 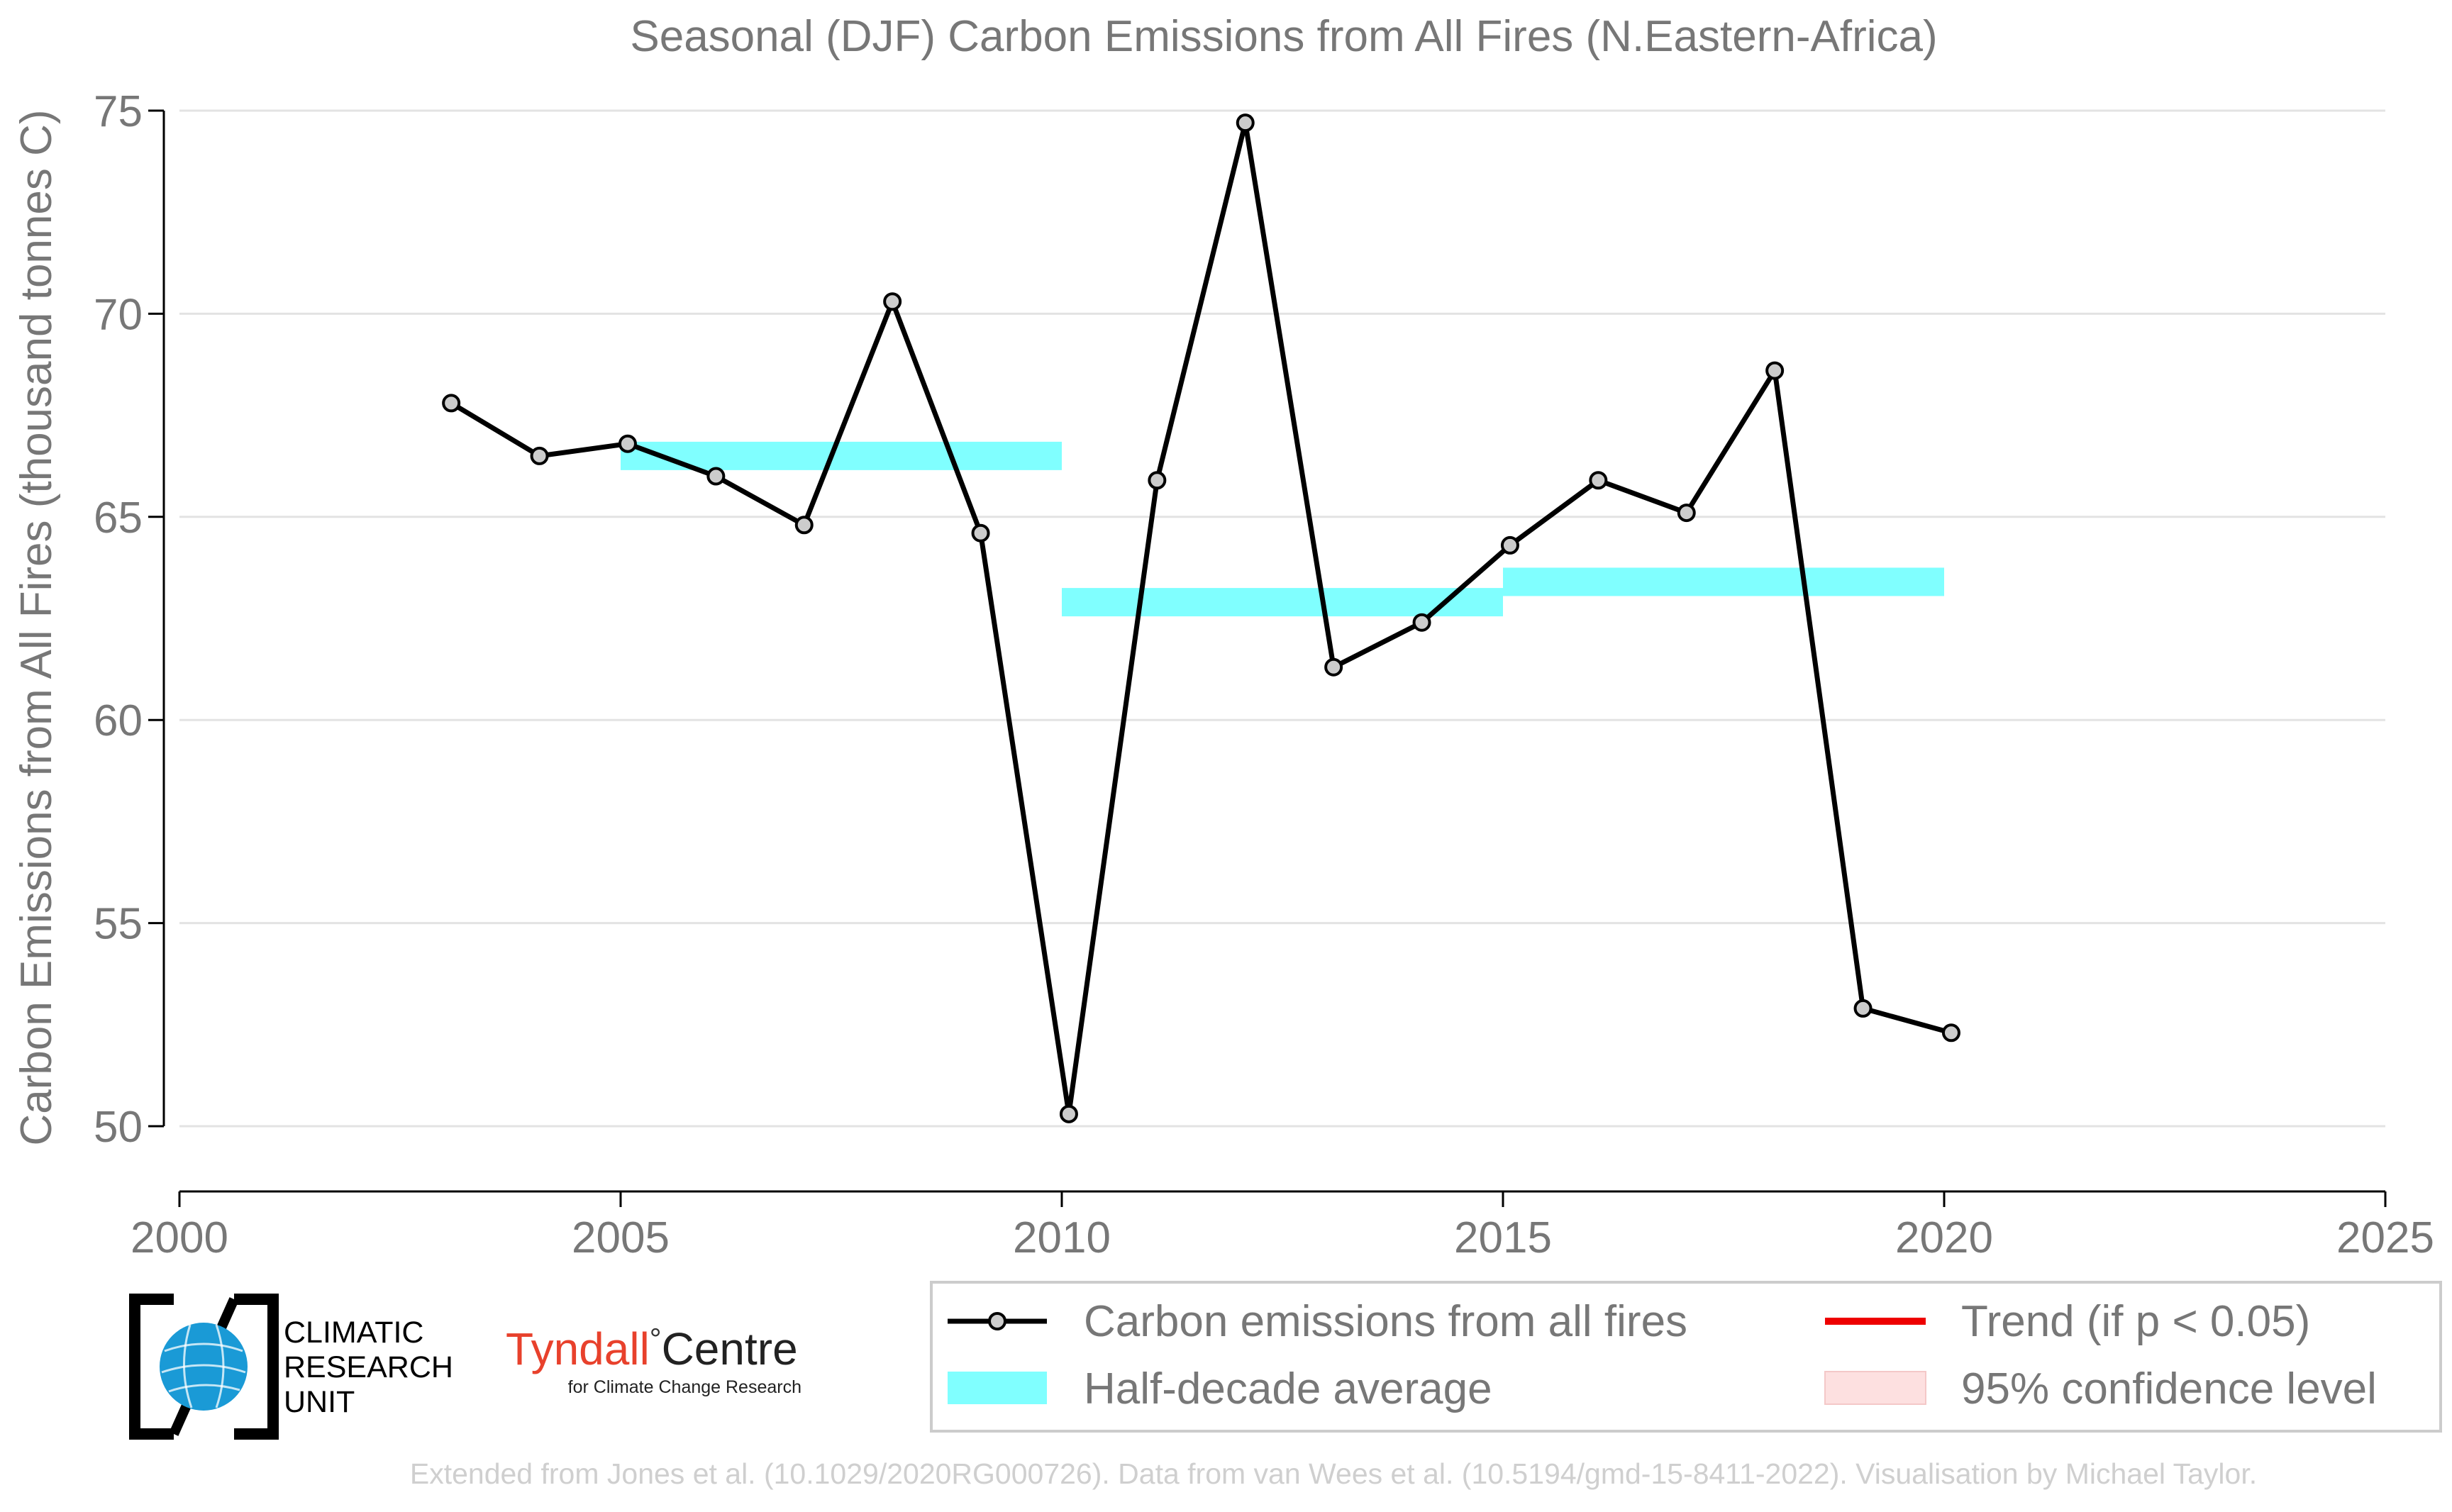 I want to click on svg-text: Tyndall°Centre, so click(x=652, y=1348).